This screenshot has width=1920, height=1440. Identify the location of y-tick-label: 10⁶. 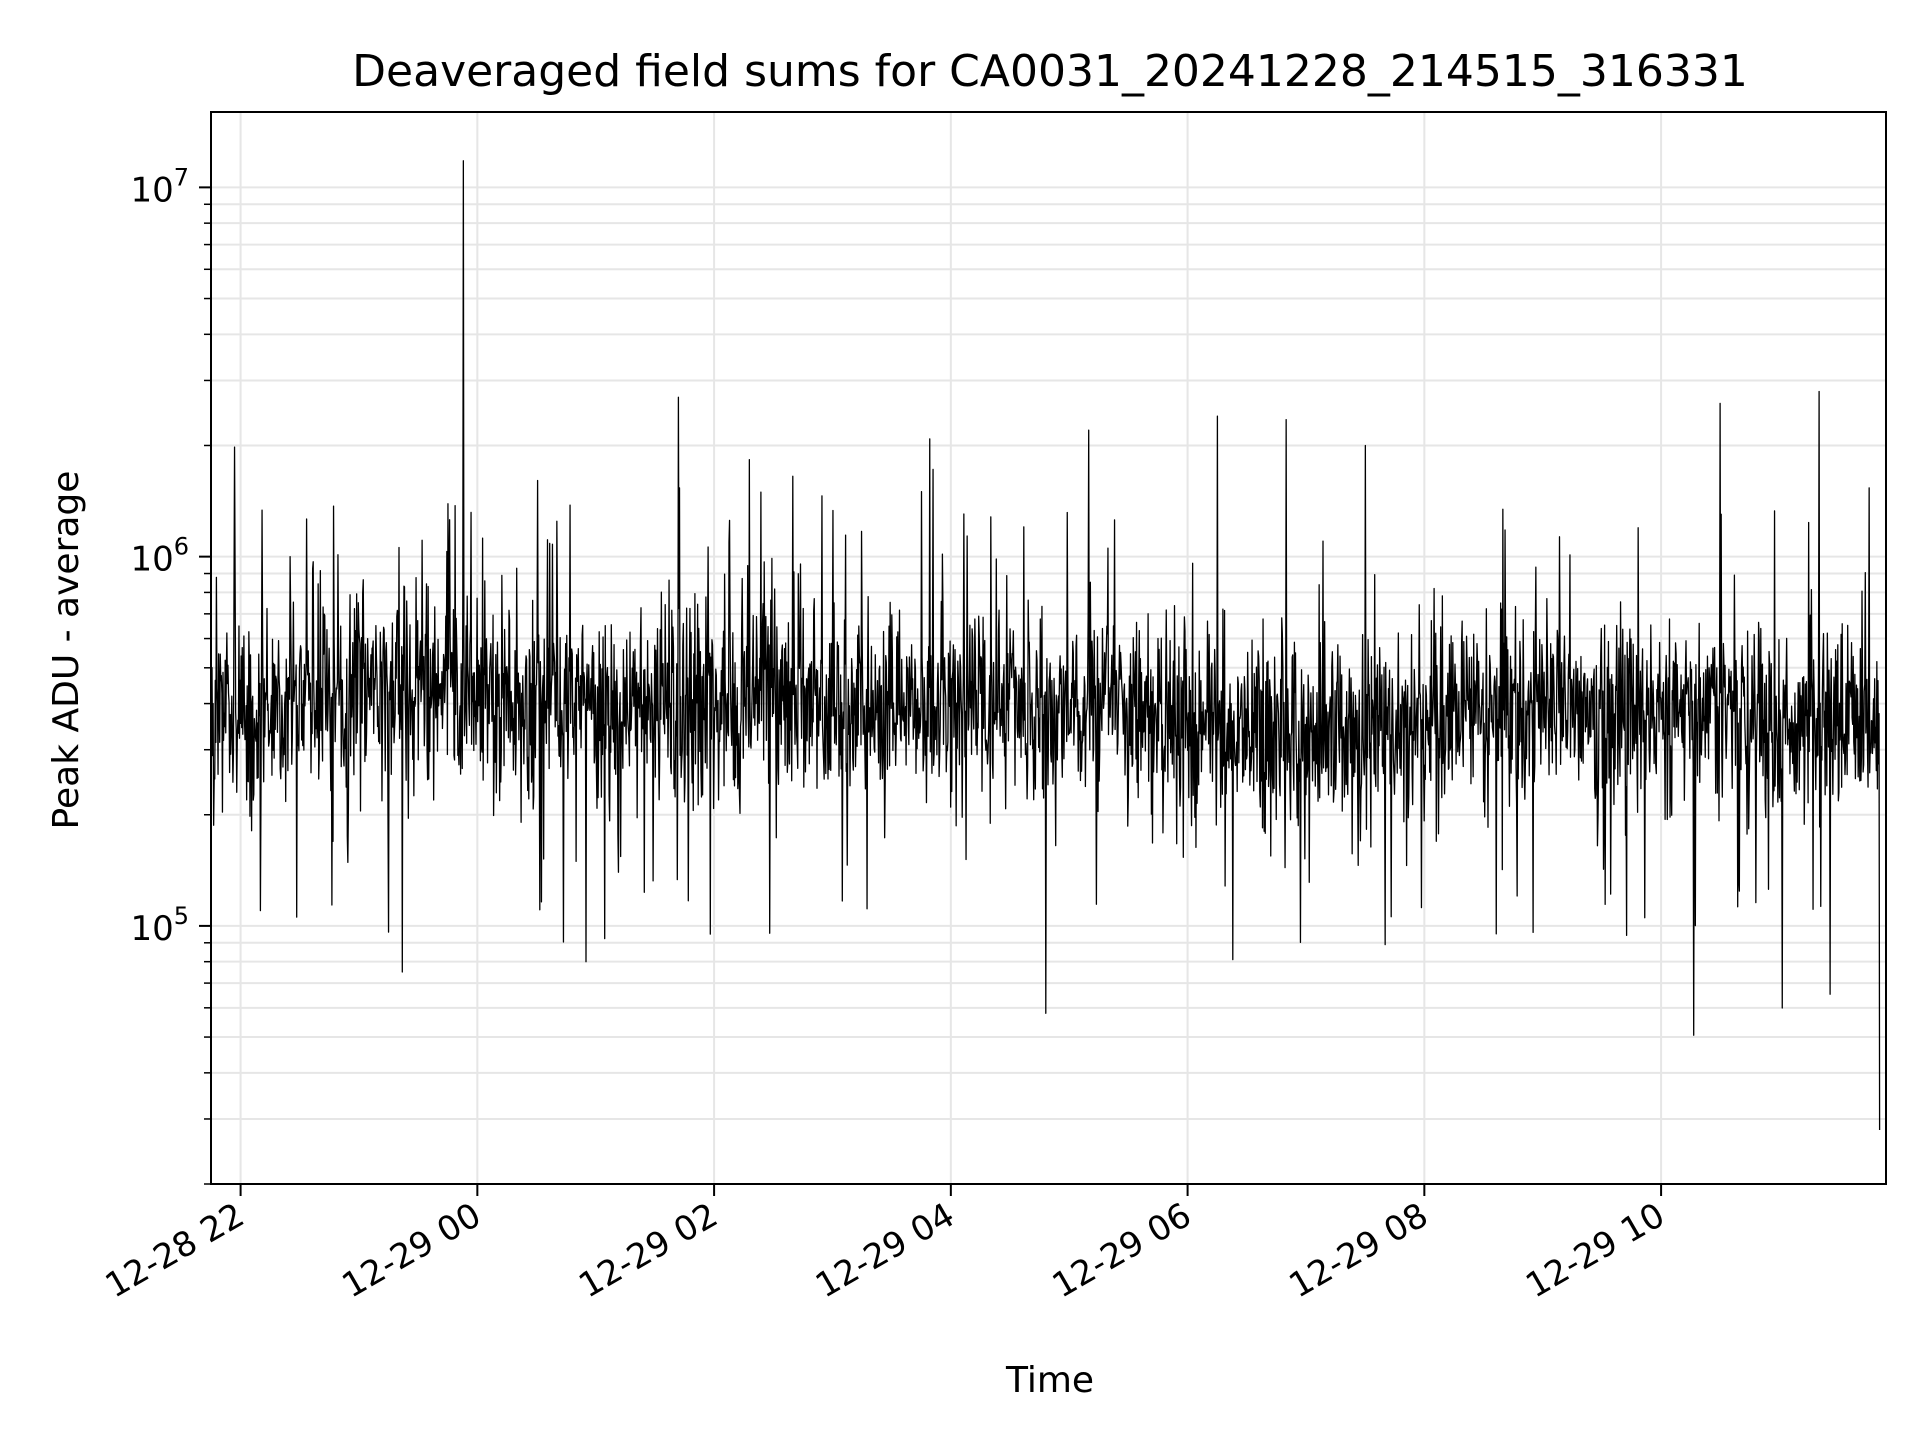
(159, 556).